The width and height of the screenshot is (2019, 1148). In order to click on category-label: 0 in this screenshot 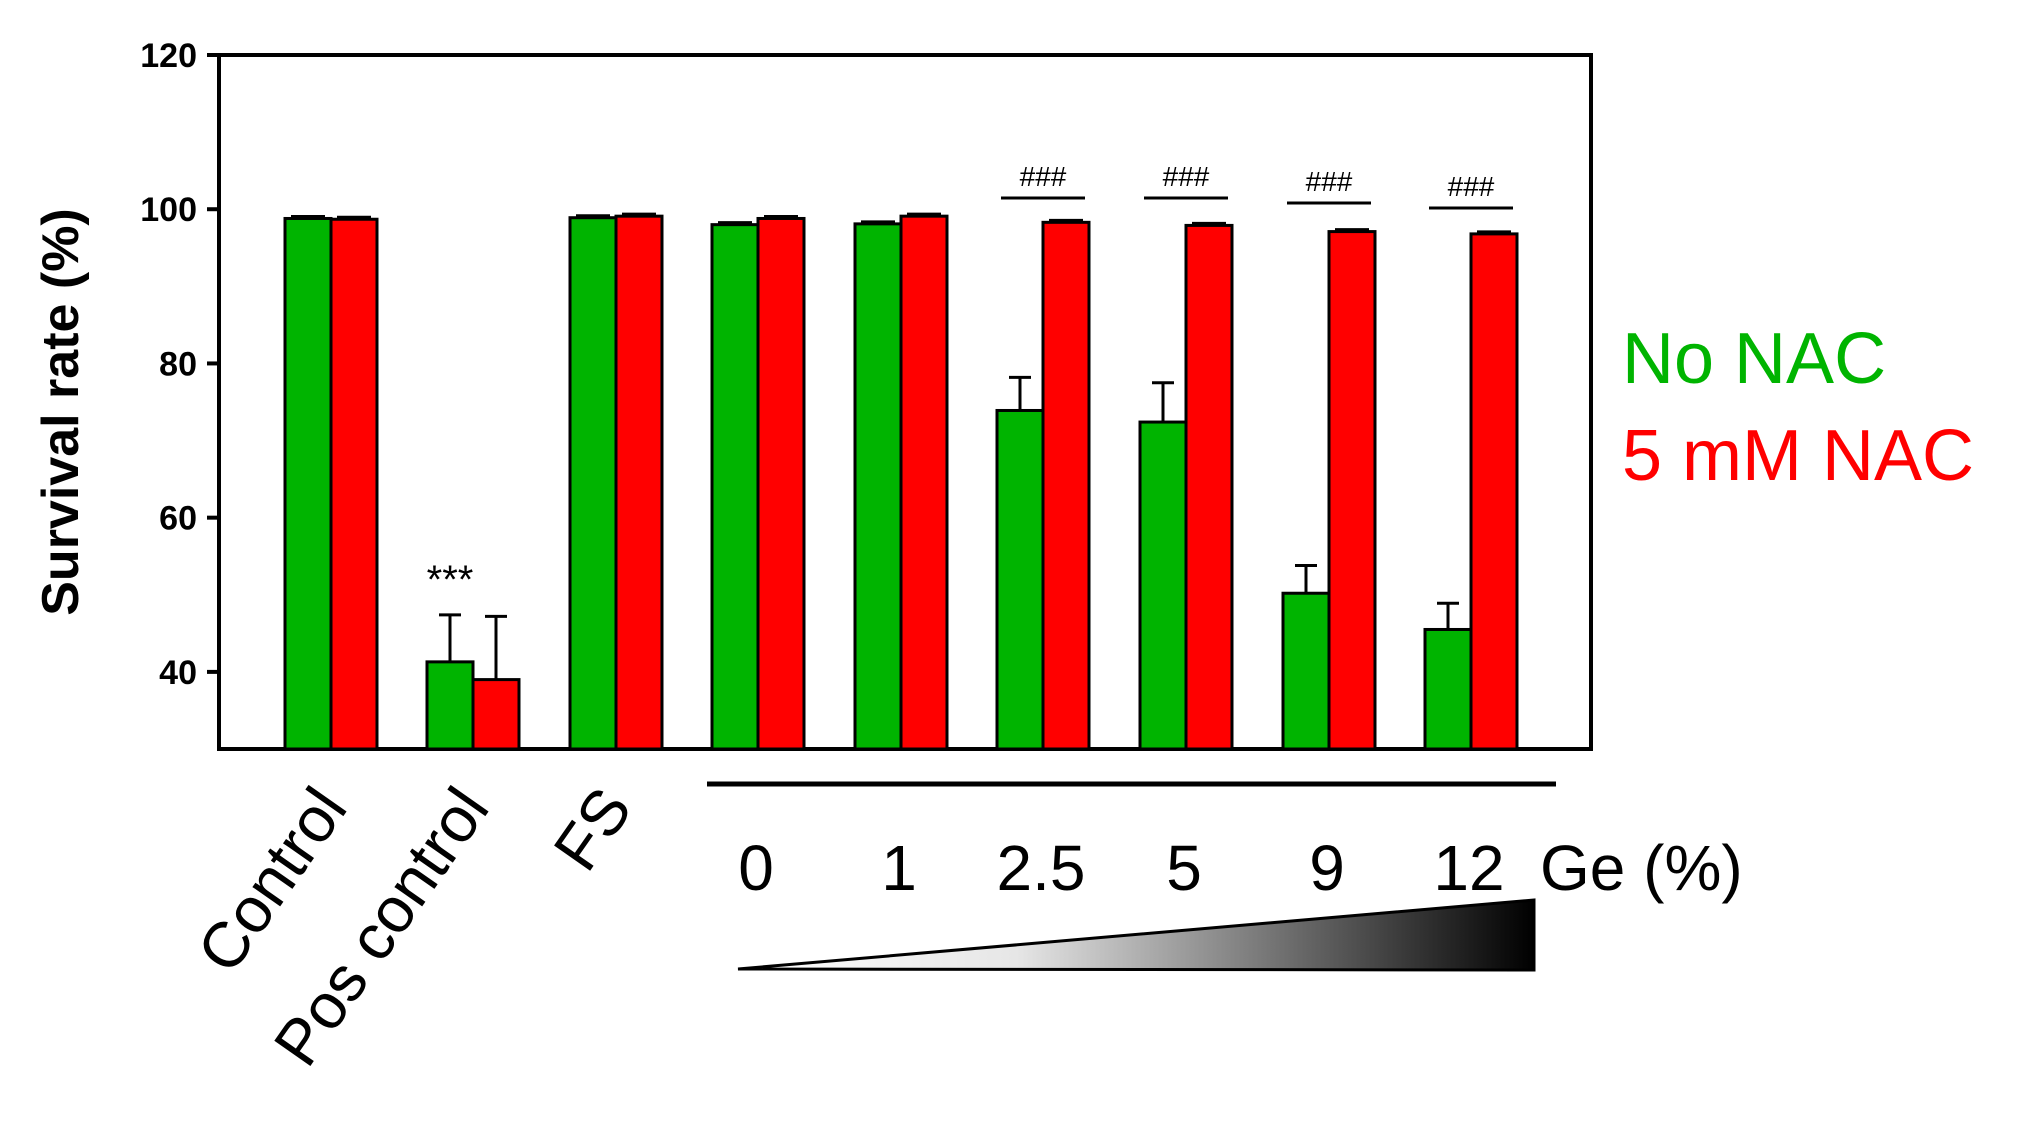, I will do `click(756, 868)`.